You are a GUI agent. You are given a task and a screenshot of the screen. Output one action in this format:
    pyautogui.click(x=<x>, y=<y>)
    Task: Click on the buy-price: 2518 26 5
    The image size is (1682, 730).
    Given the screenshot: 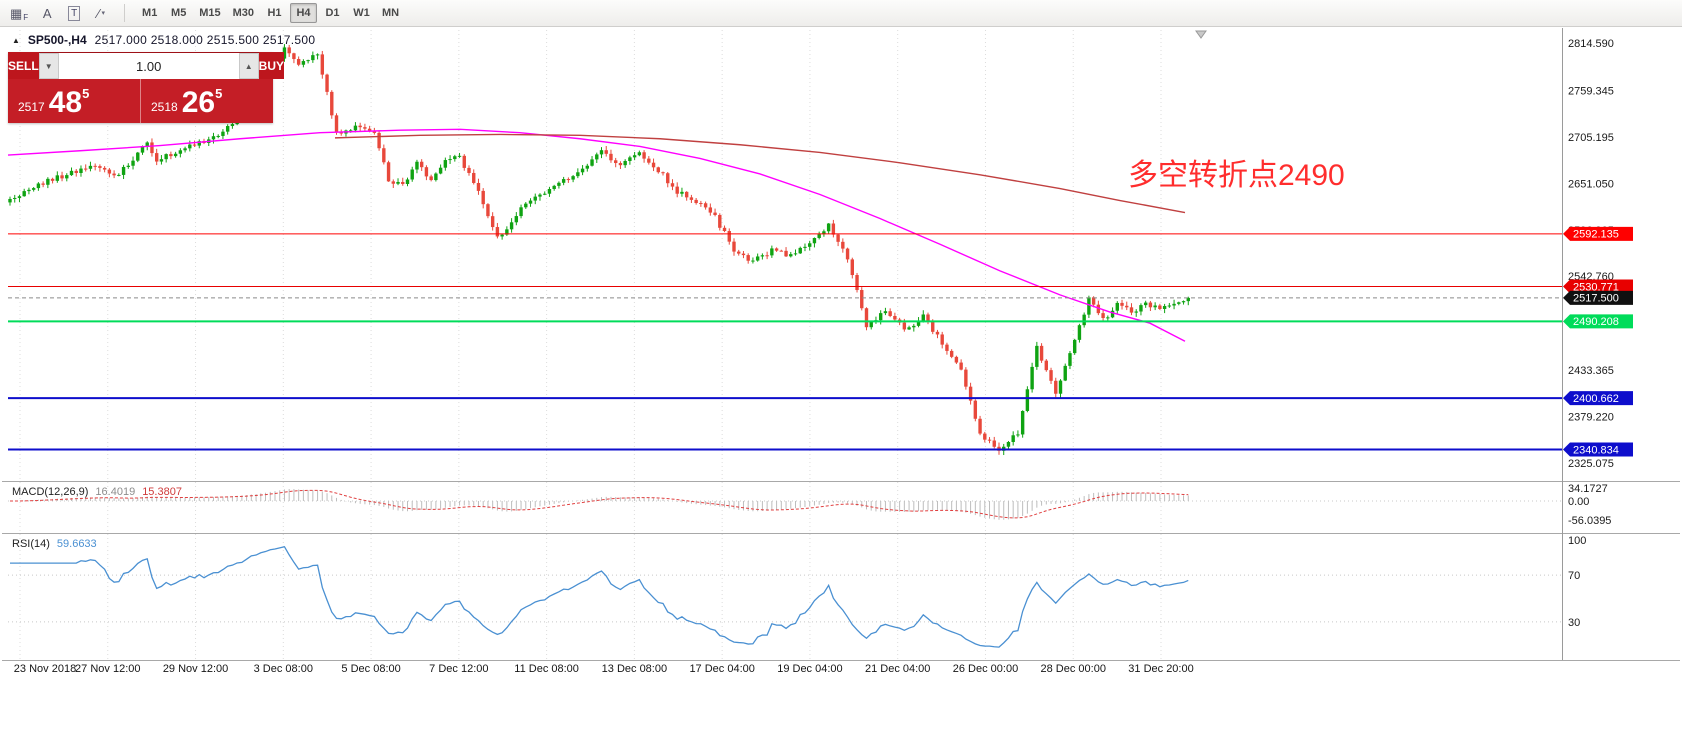 What is the action you would take?
    pyautogui.click(x=206, y=101)
    